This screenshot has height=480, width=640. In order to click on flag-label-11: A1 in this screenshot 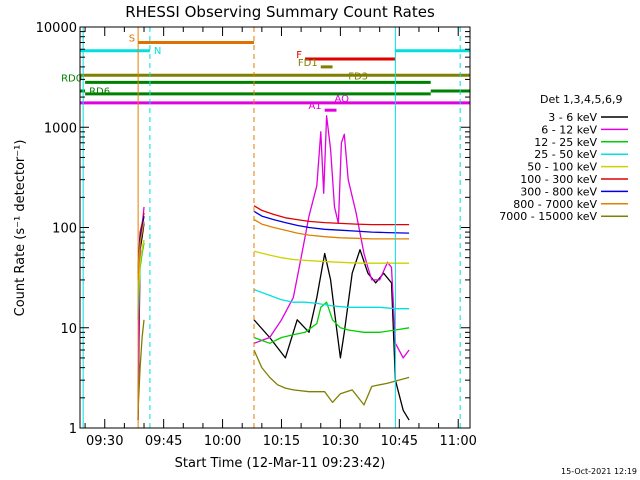, I will do `click(314, 106)`.